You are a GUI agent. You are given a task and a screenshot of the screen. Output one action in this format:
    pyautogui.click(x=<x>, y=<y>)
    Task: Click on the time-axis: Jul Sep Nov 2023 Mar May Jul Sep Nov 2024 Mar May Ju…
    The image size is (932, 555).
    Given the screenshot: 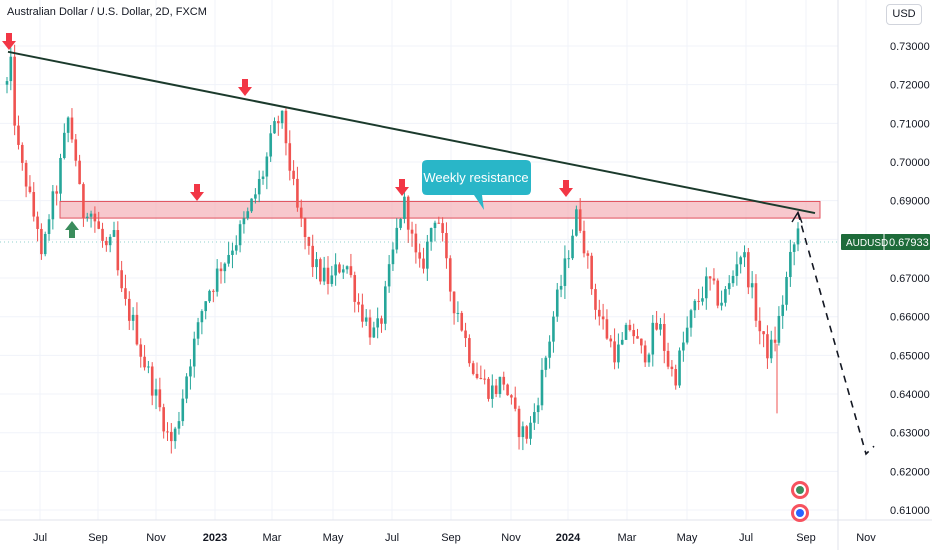 What is the action you would take?
    pyautogui.click(x=454, y=538)
    